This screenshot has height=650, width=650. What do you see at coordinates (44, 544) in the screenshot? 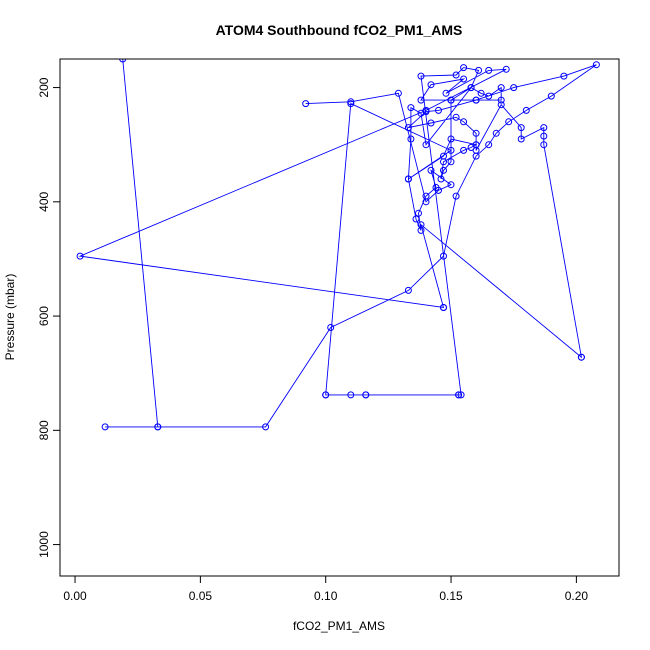
I see `y-tick-label: 1000` at bounding box center [44, 544].